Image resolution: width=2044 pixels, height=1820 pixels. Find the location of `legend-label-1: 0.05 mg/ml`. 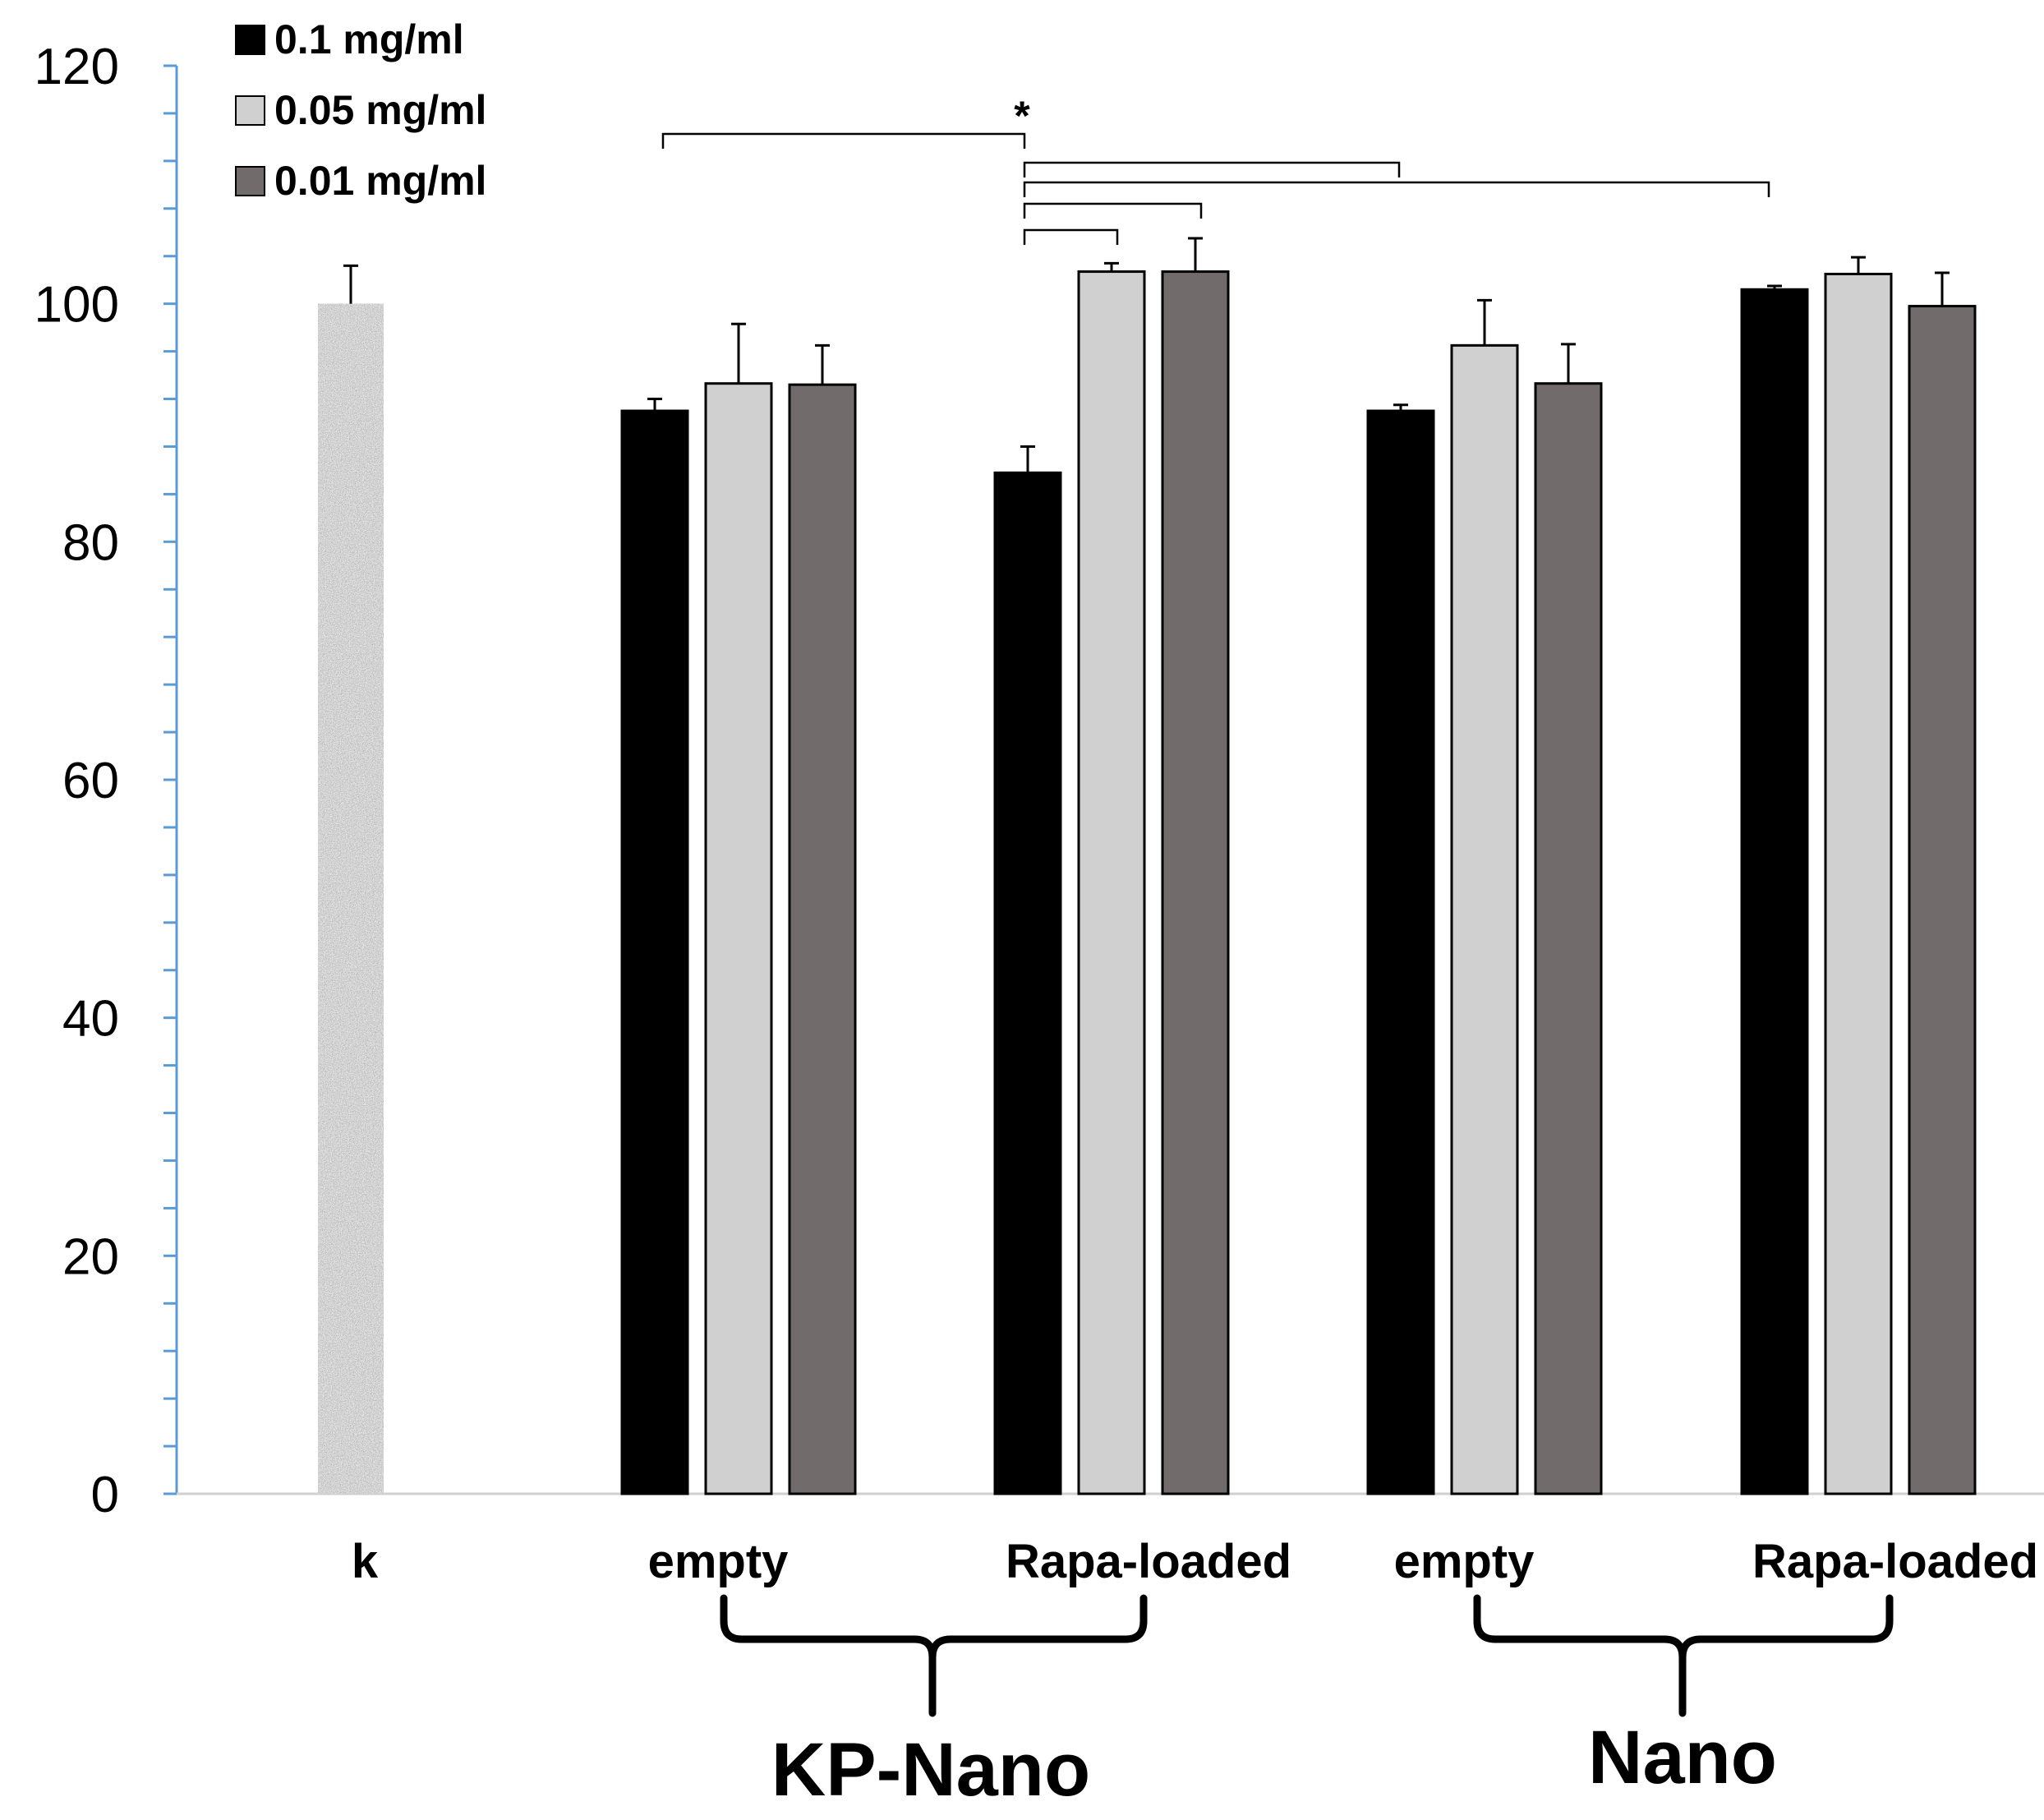

legend-label-1: 0.05 mg/ml is located at coordinates (380, 110).